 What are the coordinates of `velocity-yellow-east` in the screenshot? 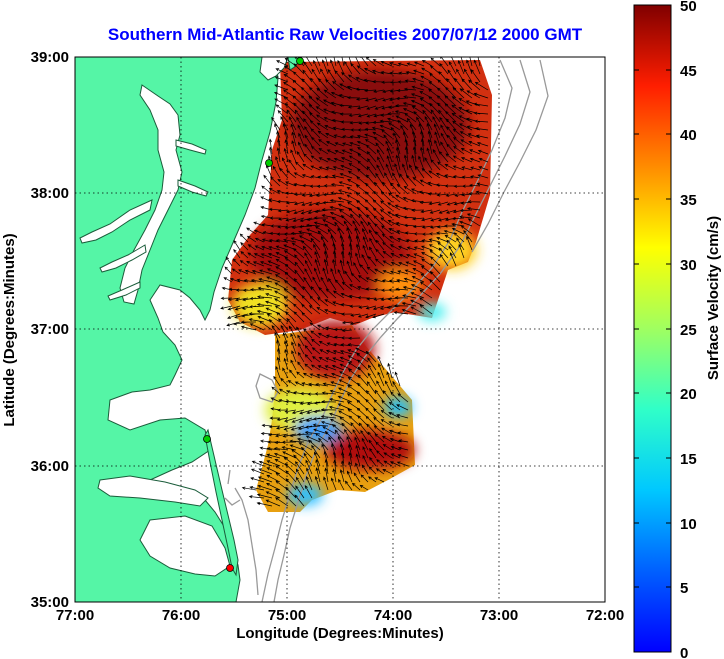 It's located at (452, 250).